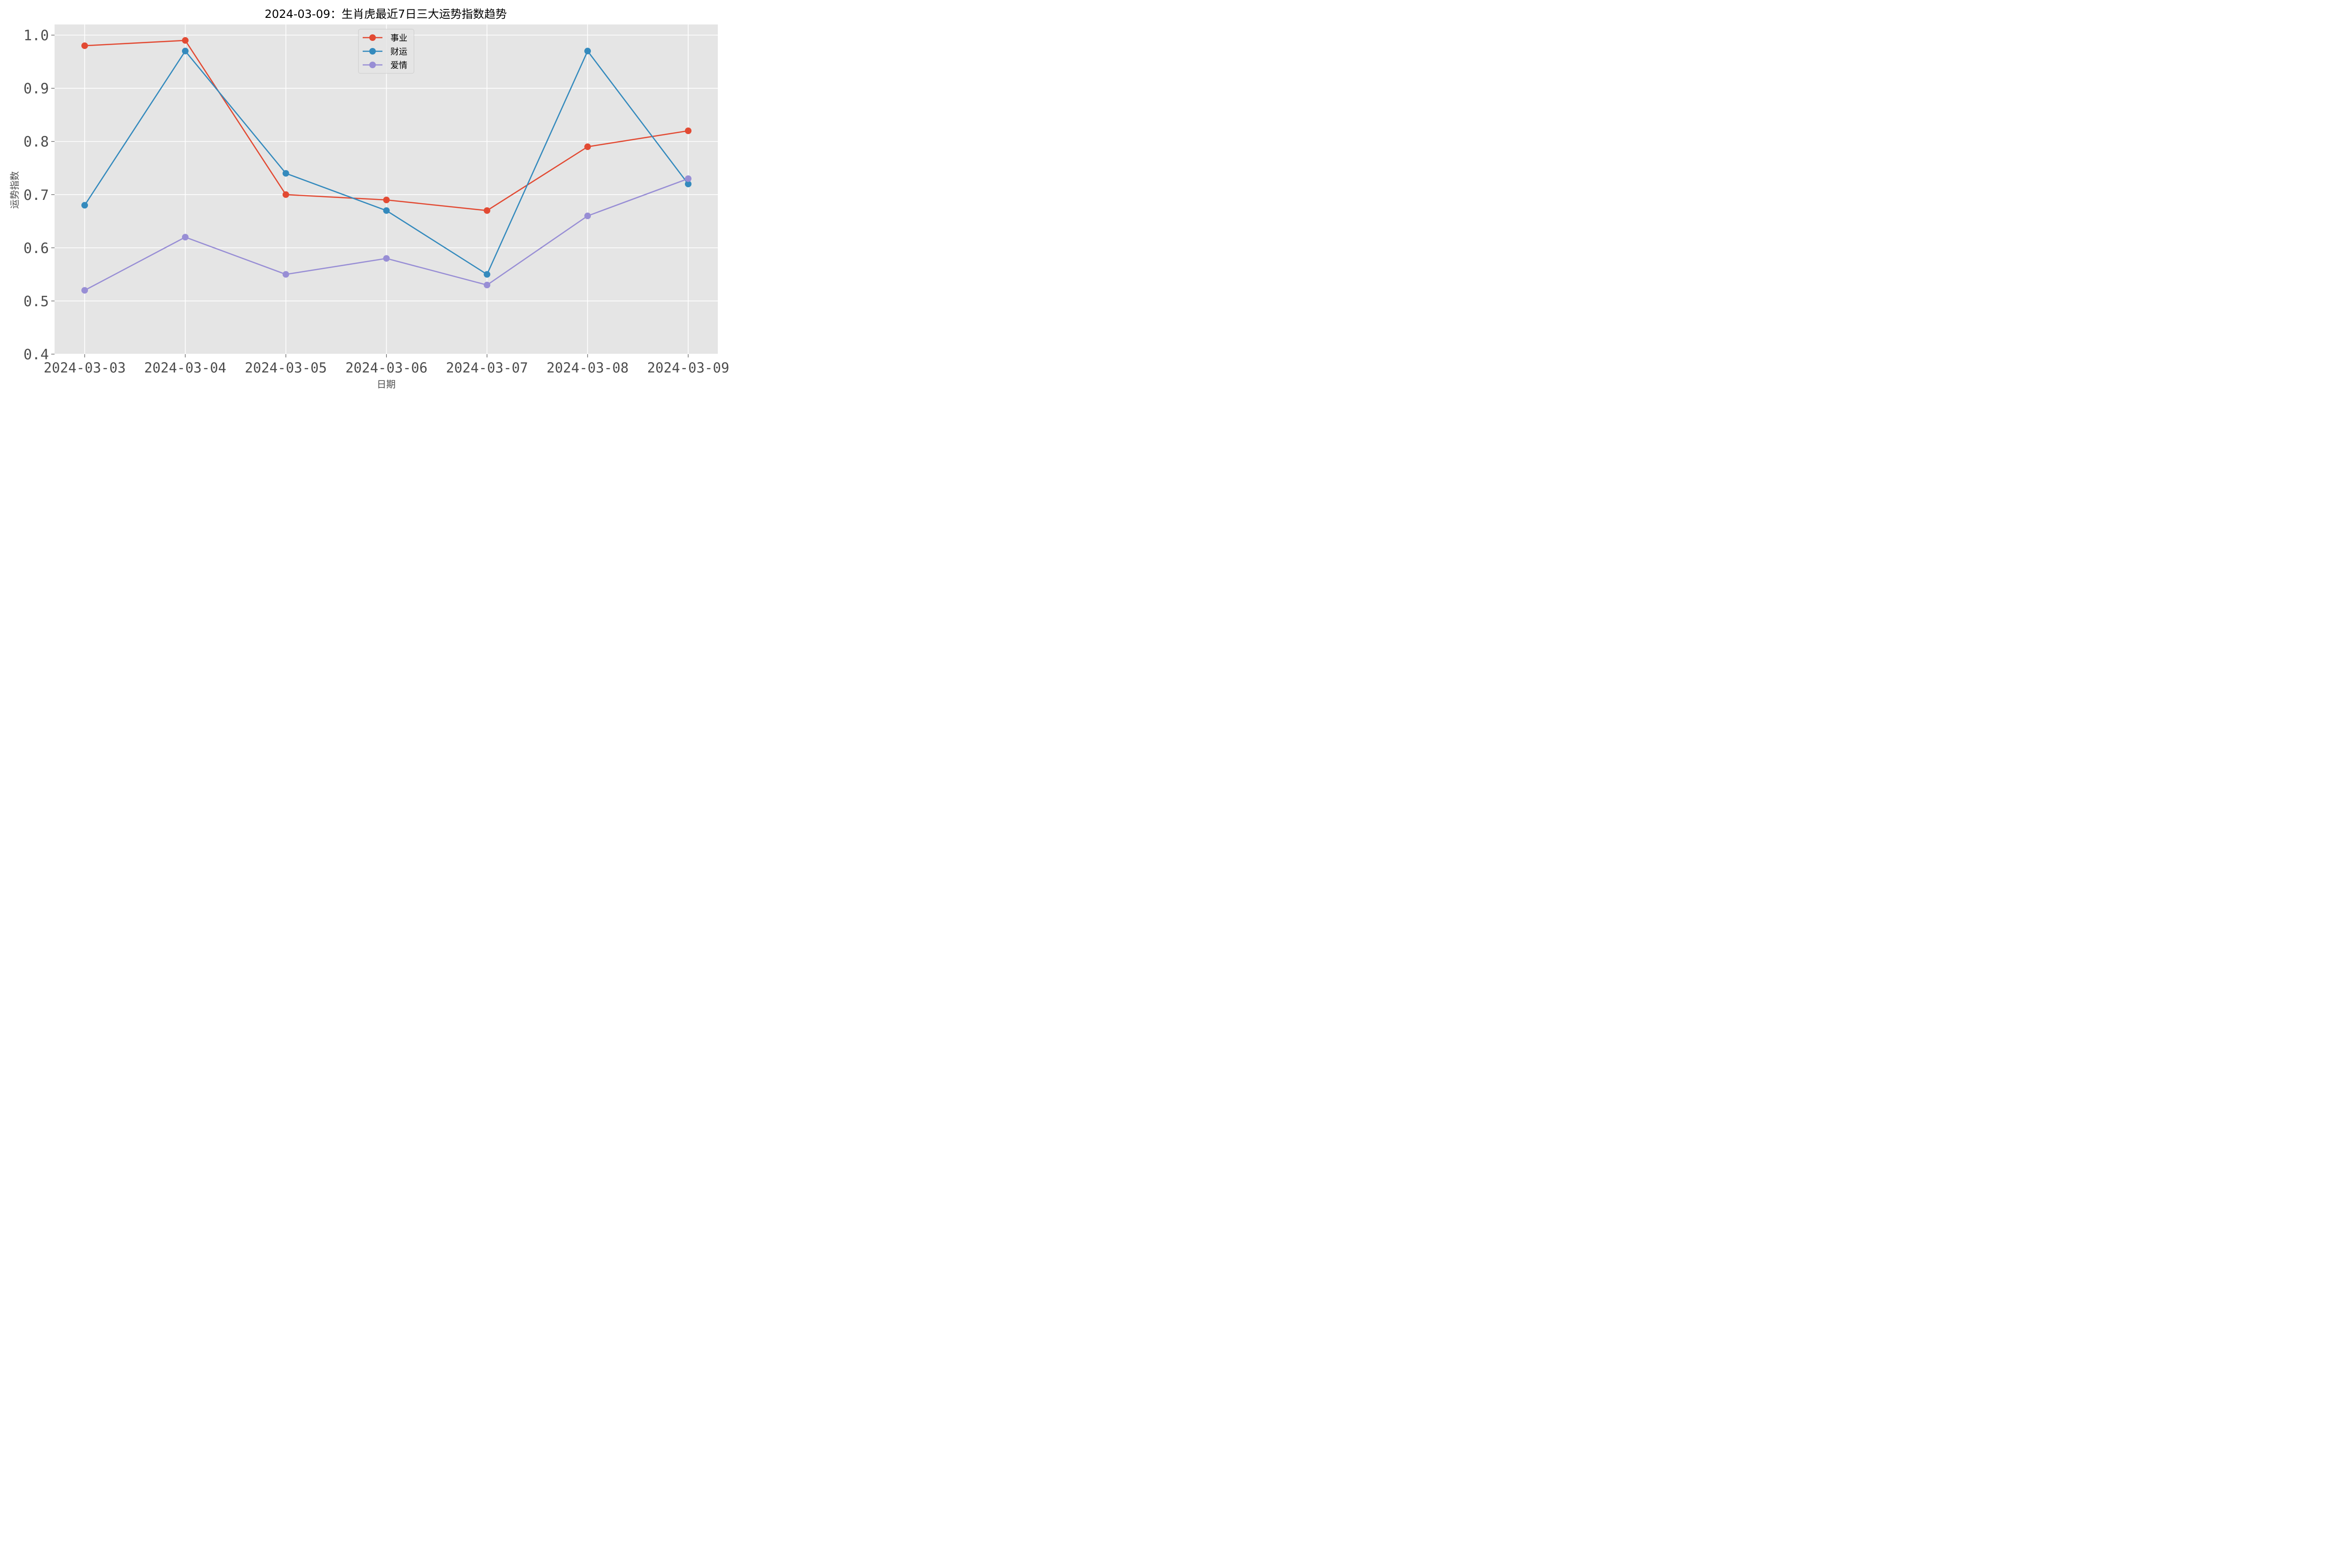 The image size is (2352, 1568). I want to click on x-tick-label: 2024-03-07, so click(487, 368).